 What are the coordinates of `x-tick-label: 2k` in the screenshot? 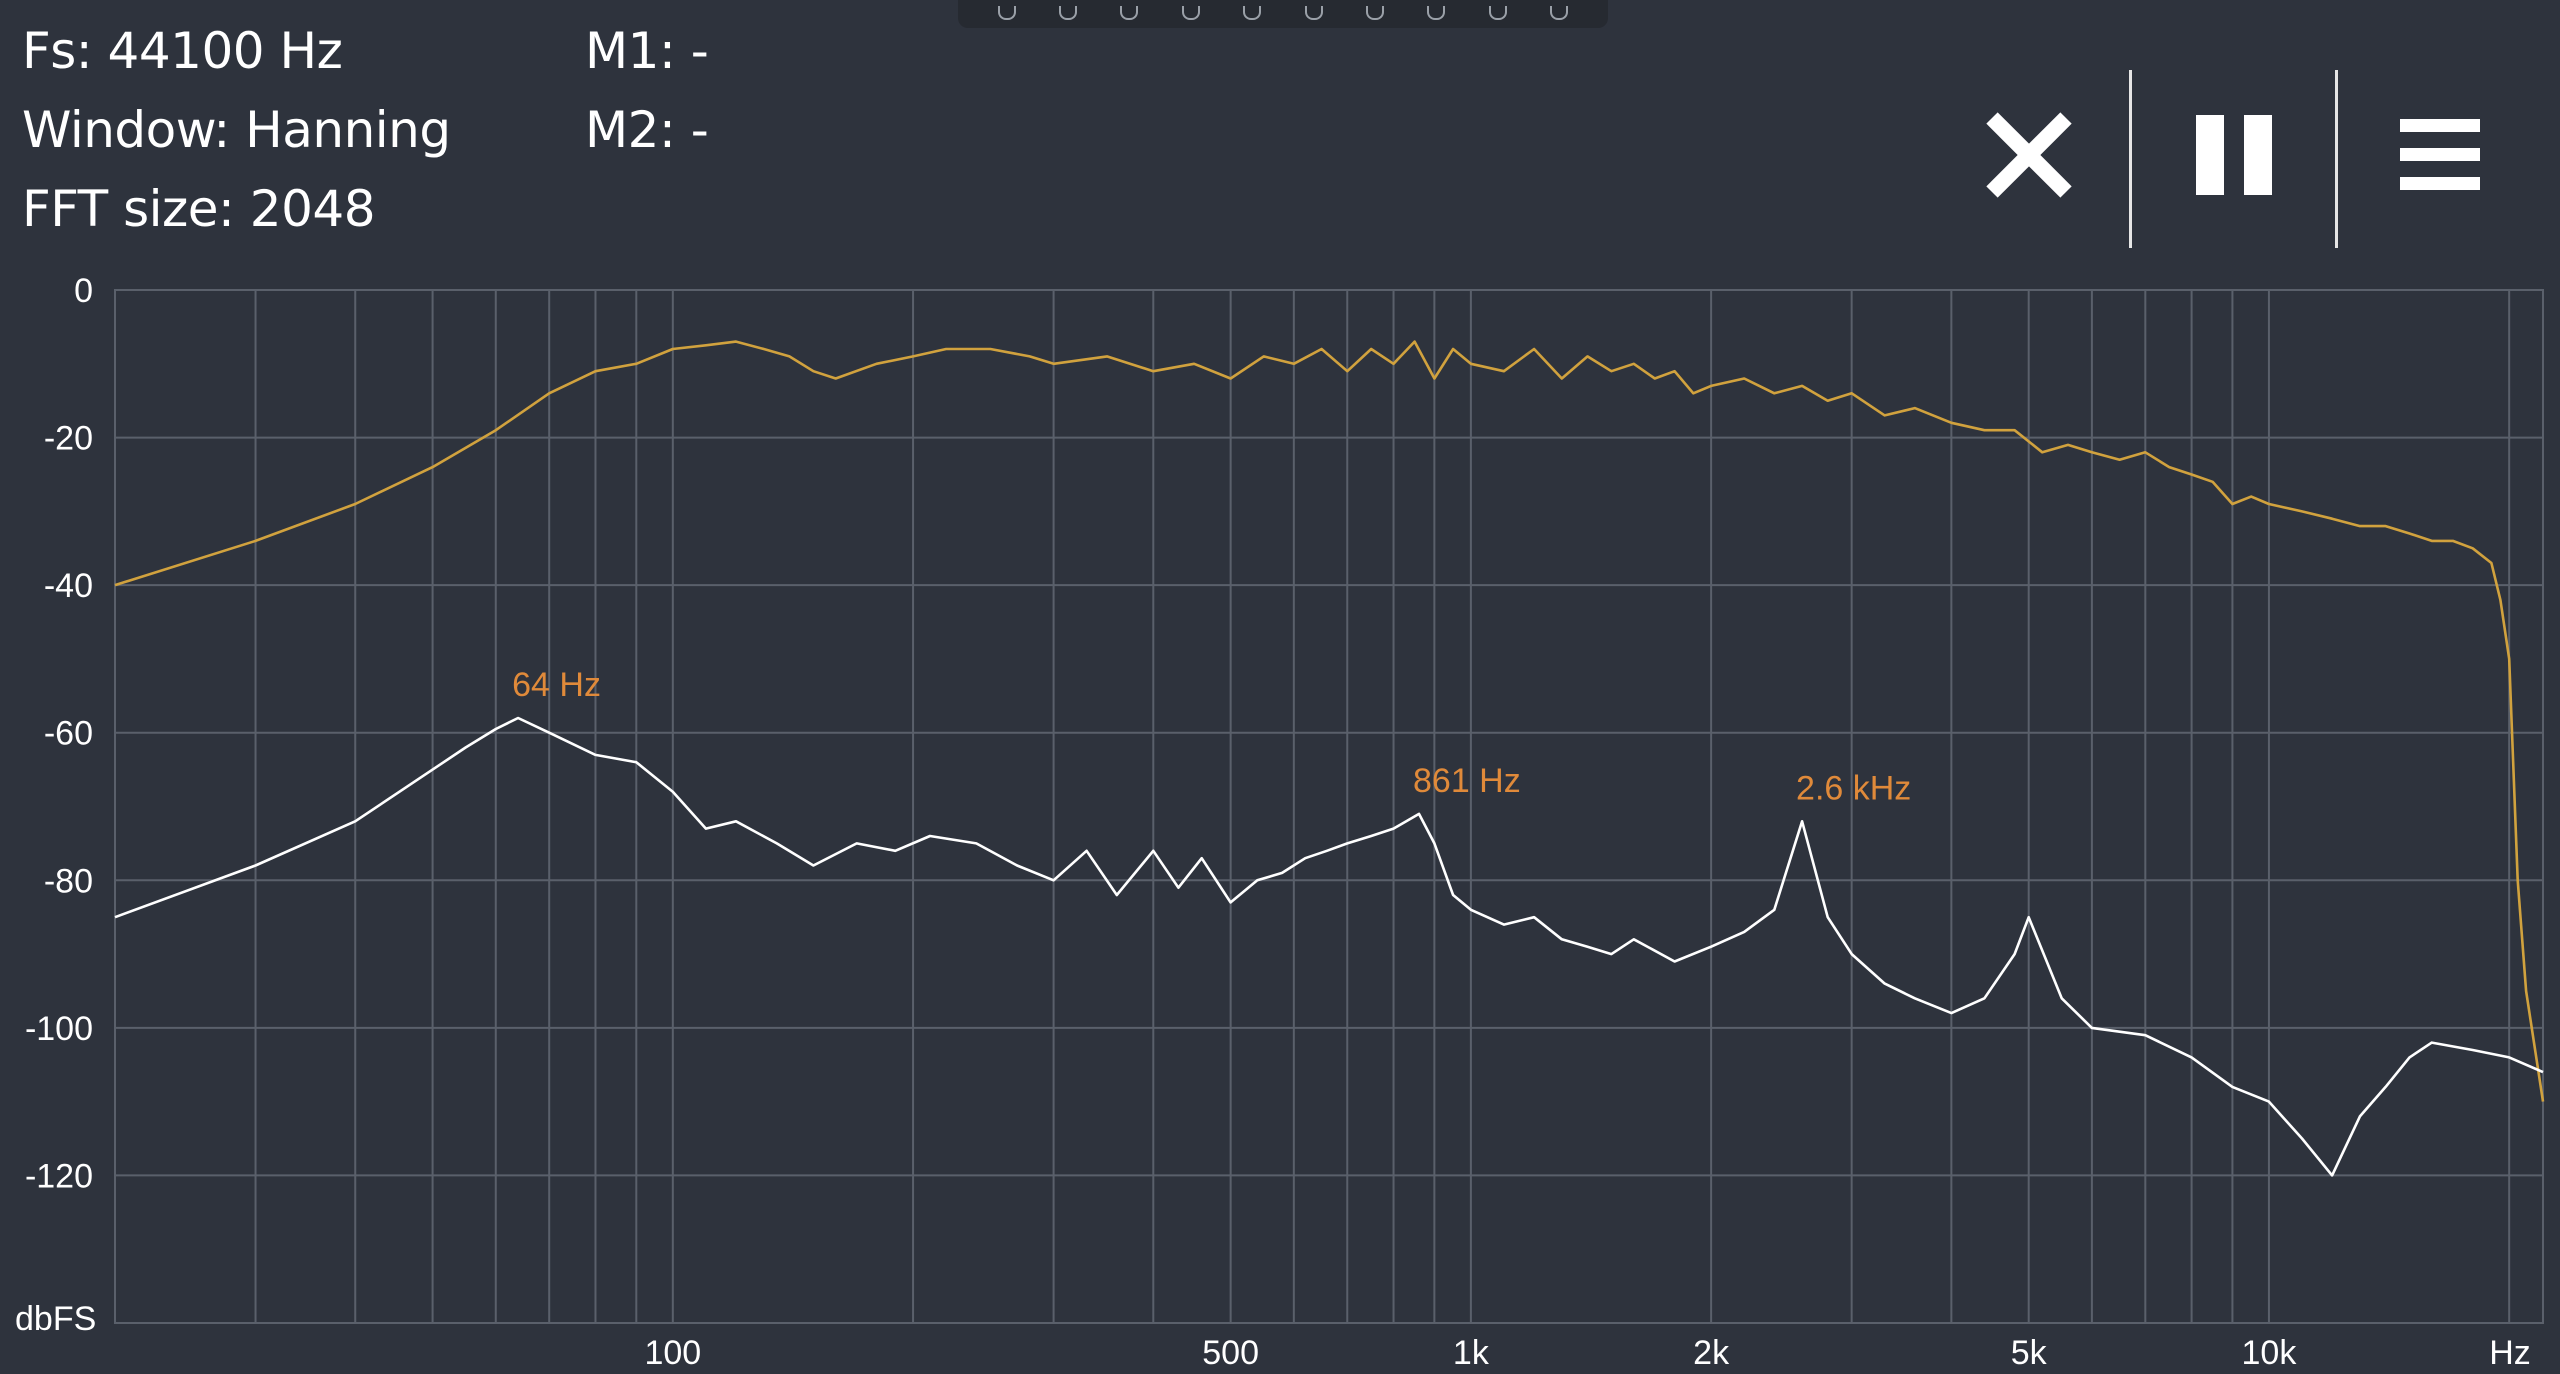 It's located at (1711, 1353).